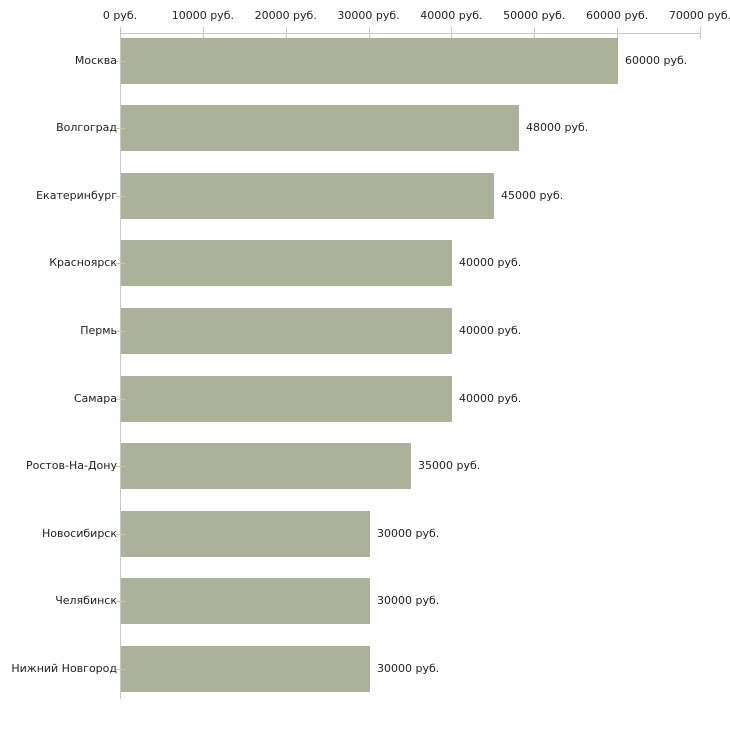 The width and height of the screenshot is (730, 730). What do you see at coordinates (617, 15) in the screenshot?
I see `x-tick-label: 60000 руб.` at bounding box center [617, 15].